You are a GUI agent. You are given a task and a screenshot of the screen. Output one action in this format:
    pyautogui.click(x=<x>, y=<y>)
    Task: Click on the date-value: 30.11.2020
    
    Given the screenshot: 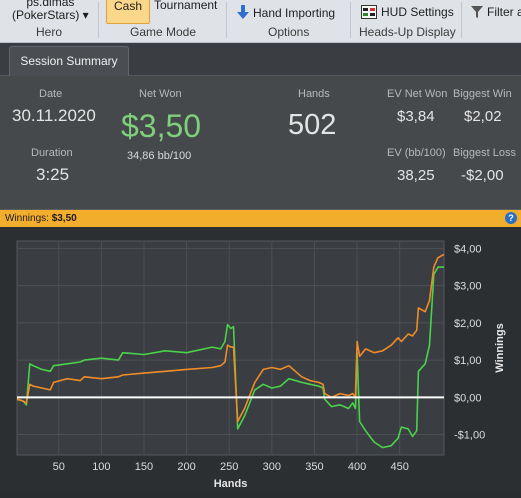 What is the action you would take?
    pyautogui.click(x=54, y=115)
    